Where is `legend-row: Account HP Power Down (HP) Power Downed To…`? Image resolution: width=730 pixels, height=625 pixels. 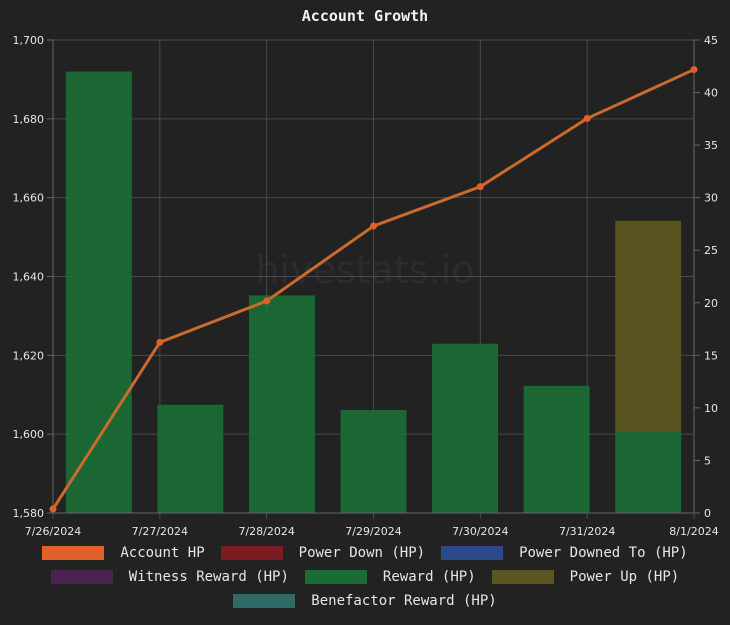
legend-row: Account HP Power Down (HP) Power Downed To… is located at coordinates (365, 553).